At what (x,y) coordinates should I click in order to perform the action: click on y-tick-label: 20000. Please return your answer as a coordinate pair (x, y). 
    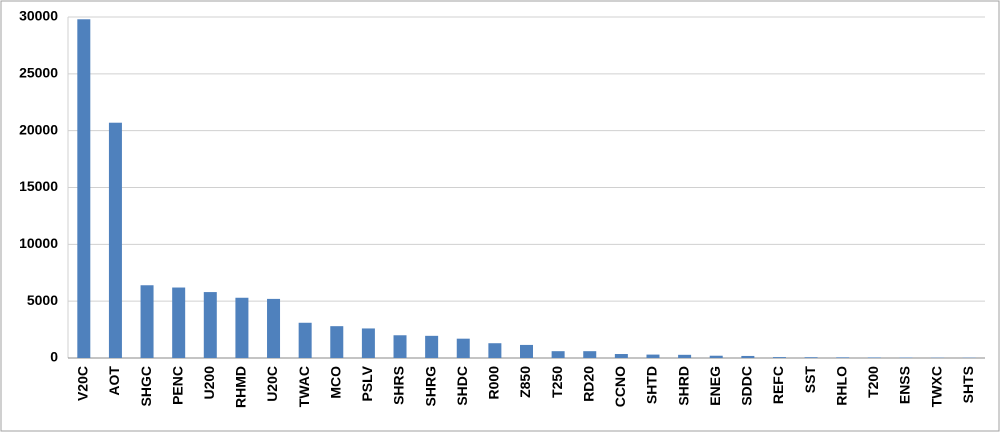
    Looking at the image, I should click on (38, 129).